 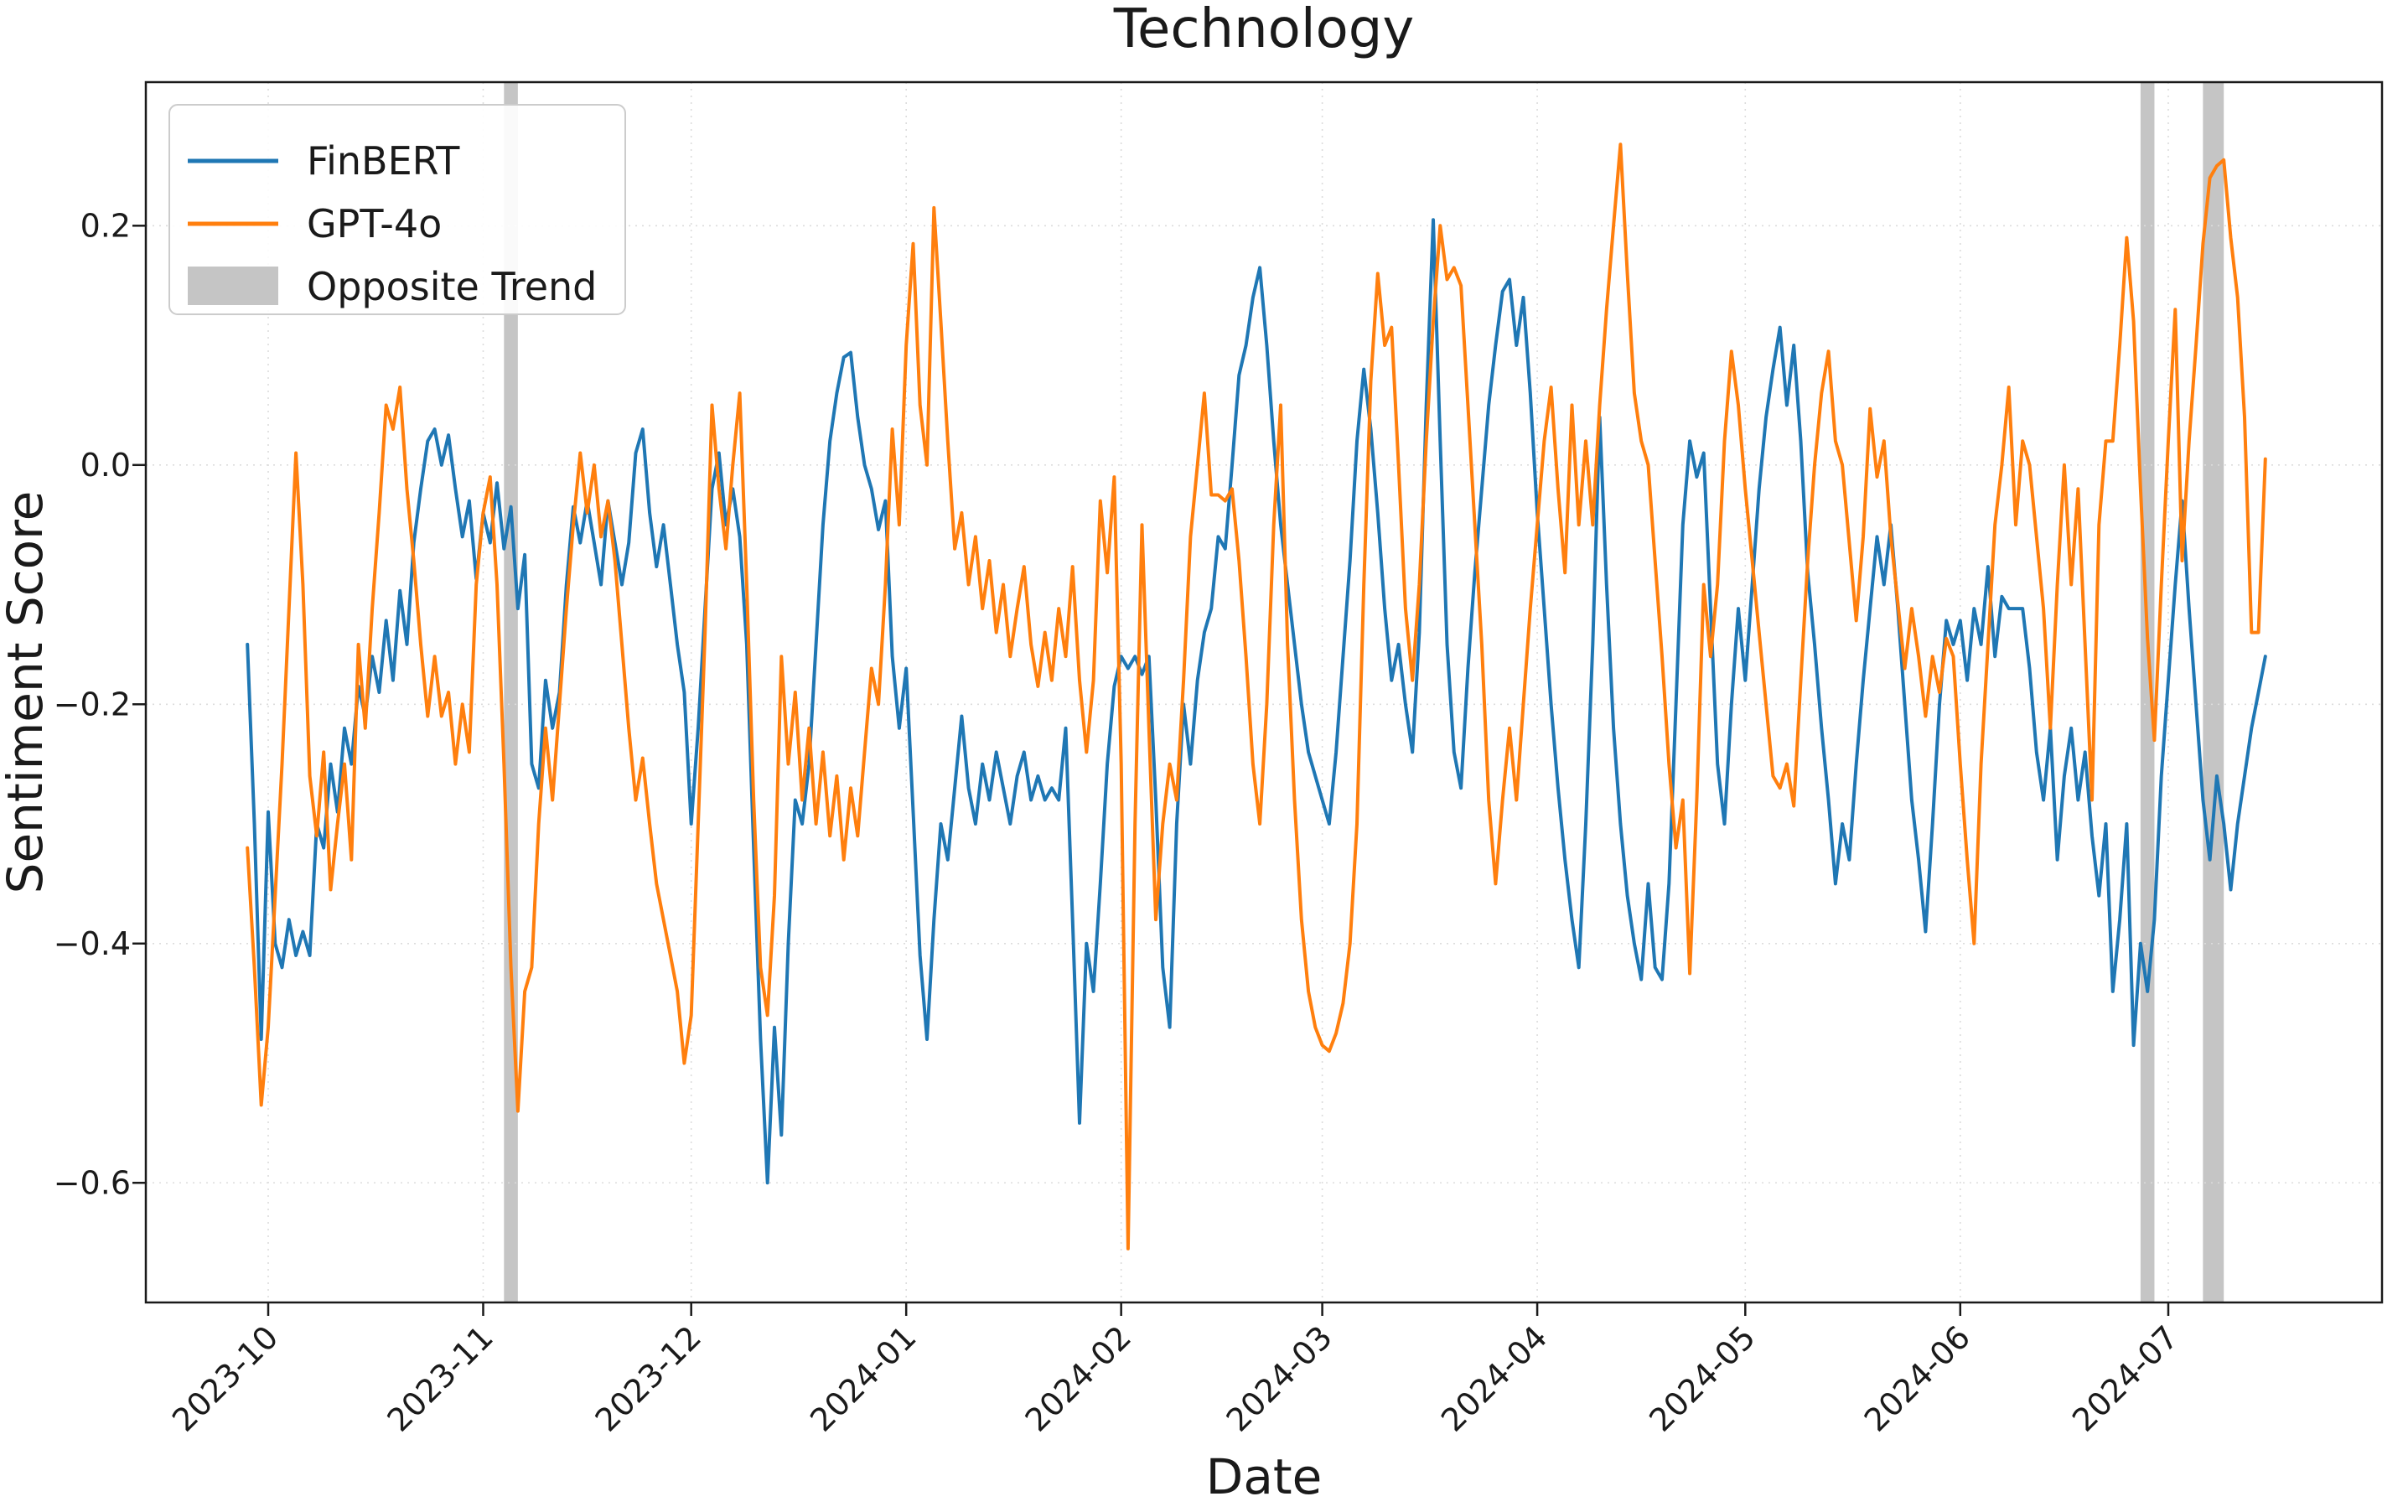 I want to click on y-axis-label: Sentiment Score, so click(x=27, y=692).